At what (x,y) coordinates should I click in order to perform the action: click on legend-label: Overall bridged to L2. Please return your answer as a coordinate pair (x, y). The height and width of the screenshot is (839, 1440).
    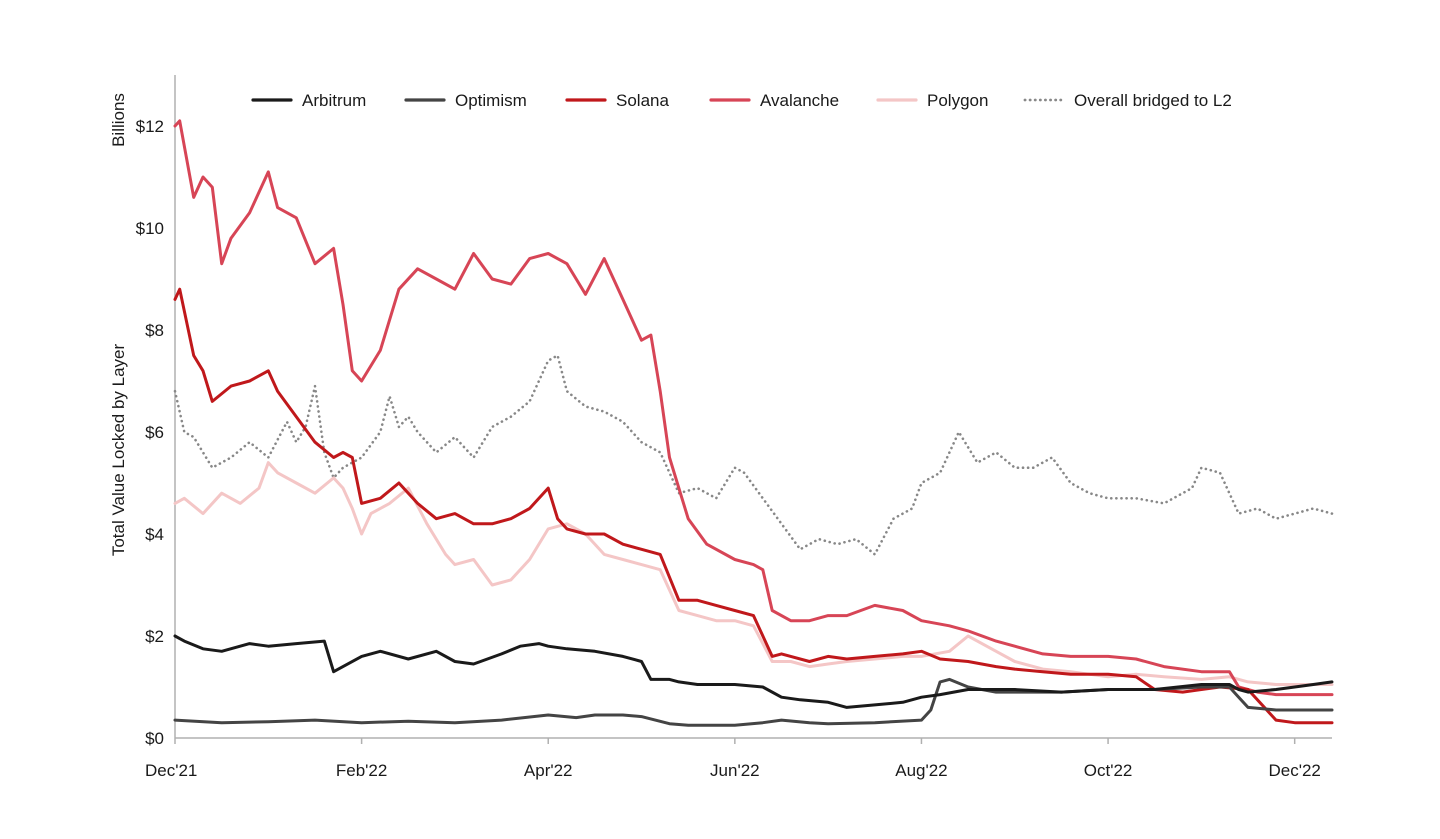
    Looking at the image, I should click on (1153, 100).